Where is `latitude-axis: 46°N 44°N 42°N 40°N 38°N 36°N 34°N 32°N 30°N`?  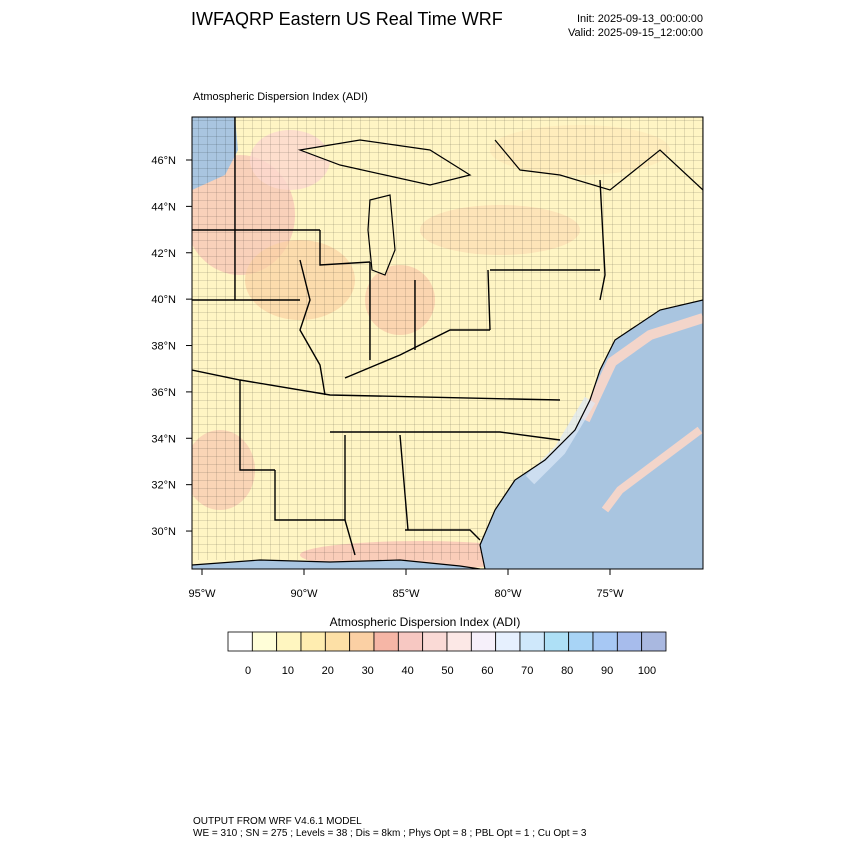 latitude-axis: 46°N 44°N 42°N 40°N 38°N 36°N 34°N 32°N 30°N is located at coordinates (171, 346).